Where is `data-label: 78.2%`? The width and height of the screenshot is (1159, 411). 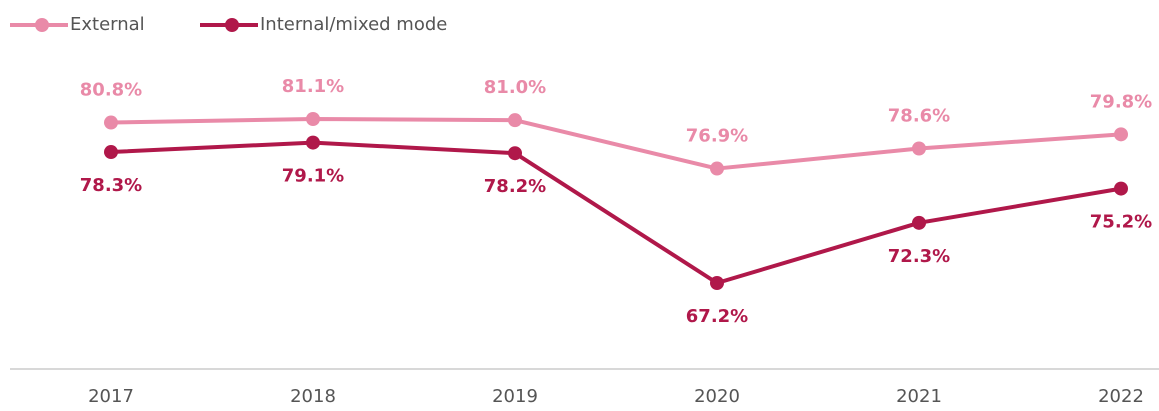
data-label: 78.2% is located at coordinates (515, 186).